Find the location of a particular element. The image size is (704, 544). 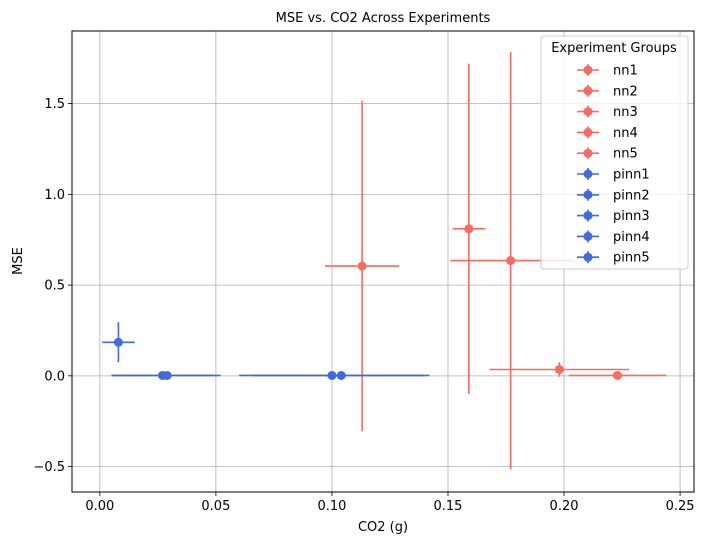

series-nn2 is located at coordinates (469, 228).